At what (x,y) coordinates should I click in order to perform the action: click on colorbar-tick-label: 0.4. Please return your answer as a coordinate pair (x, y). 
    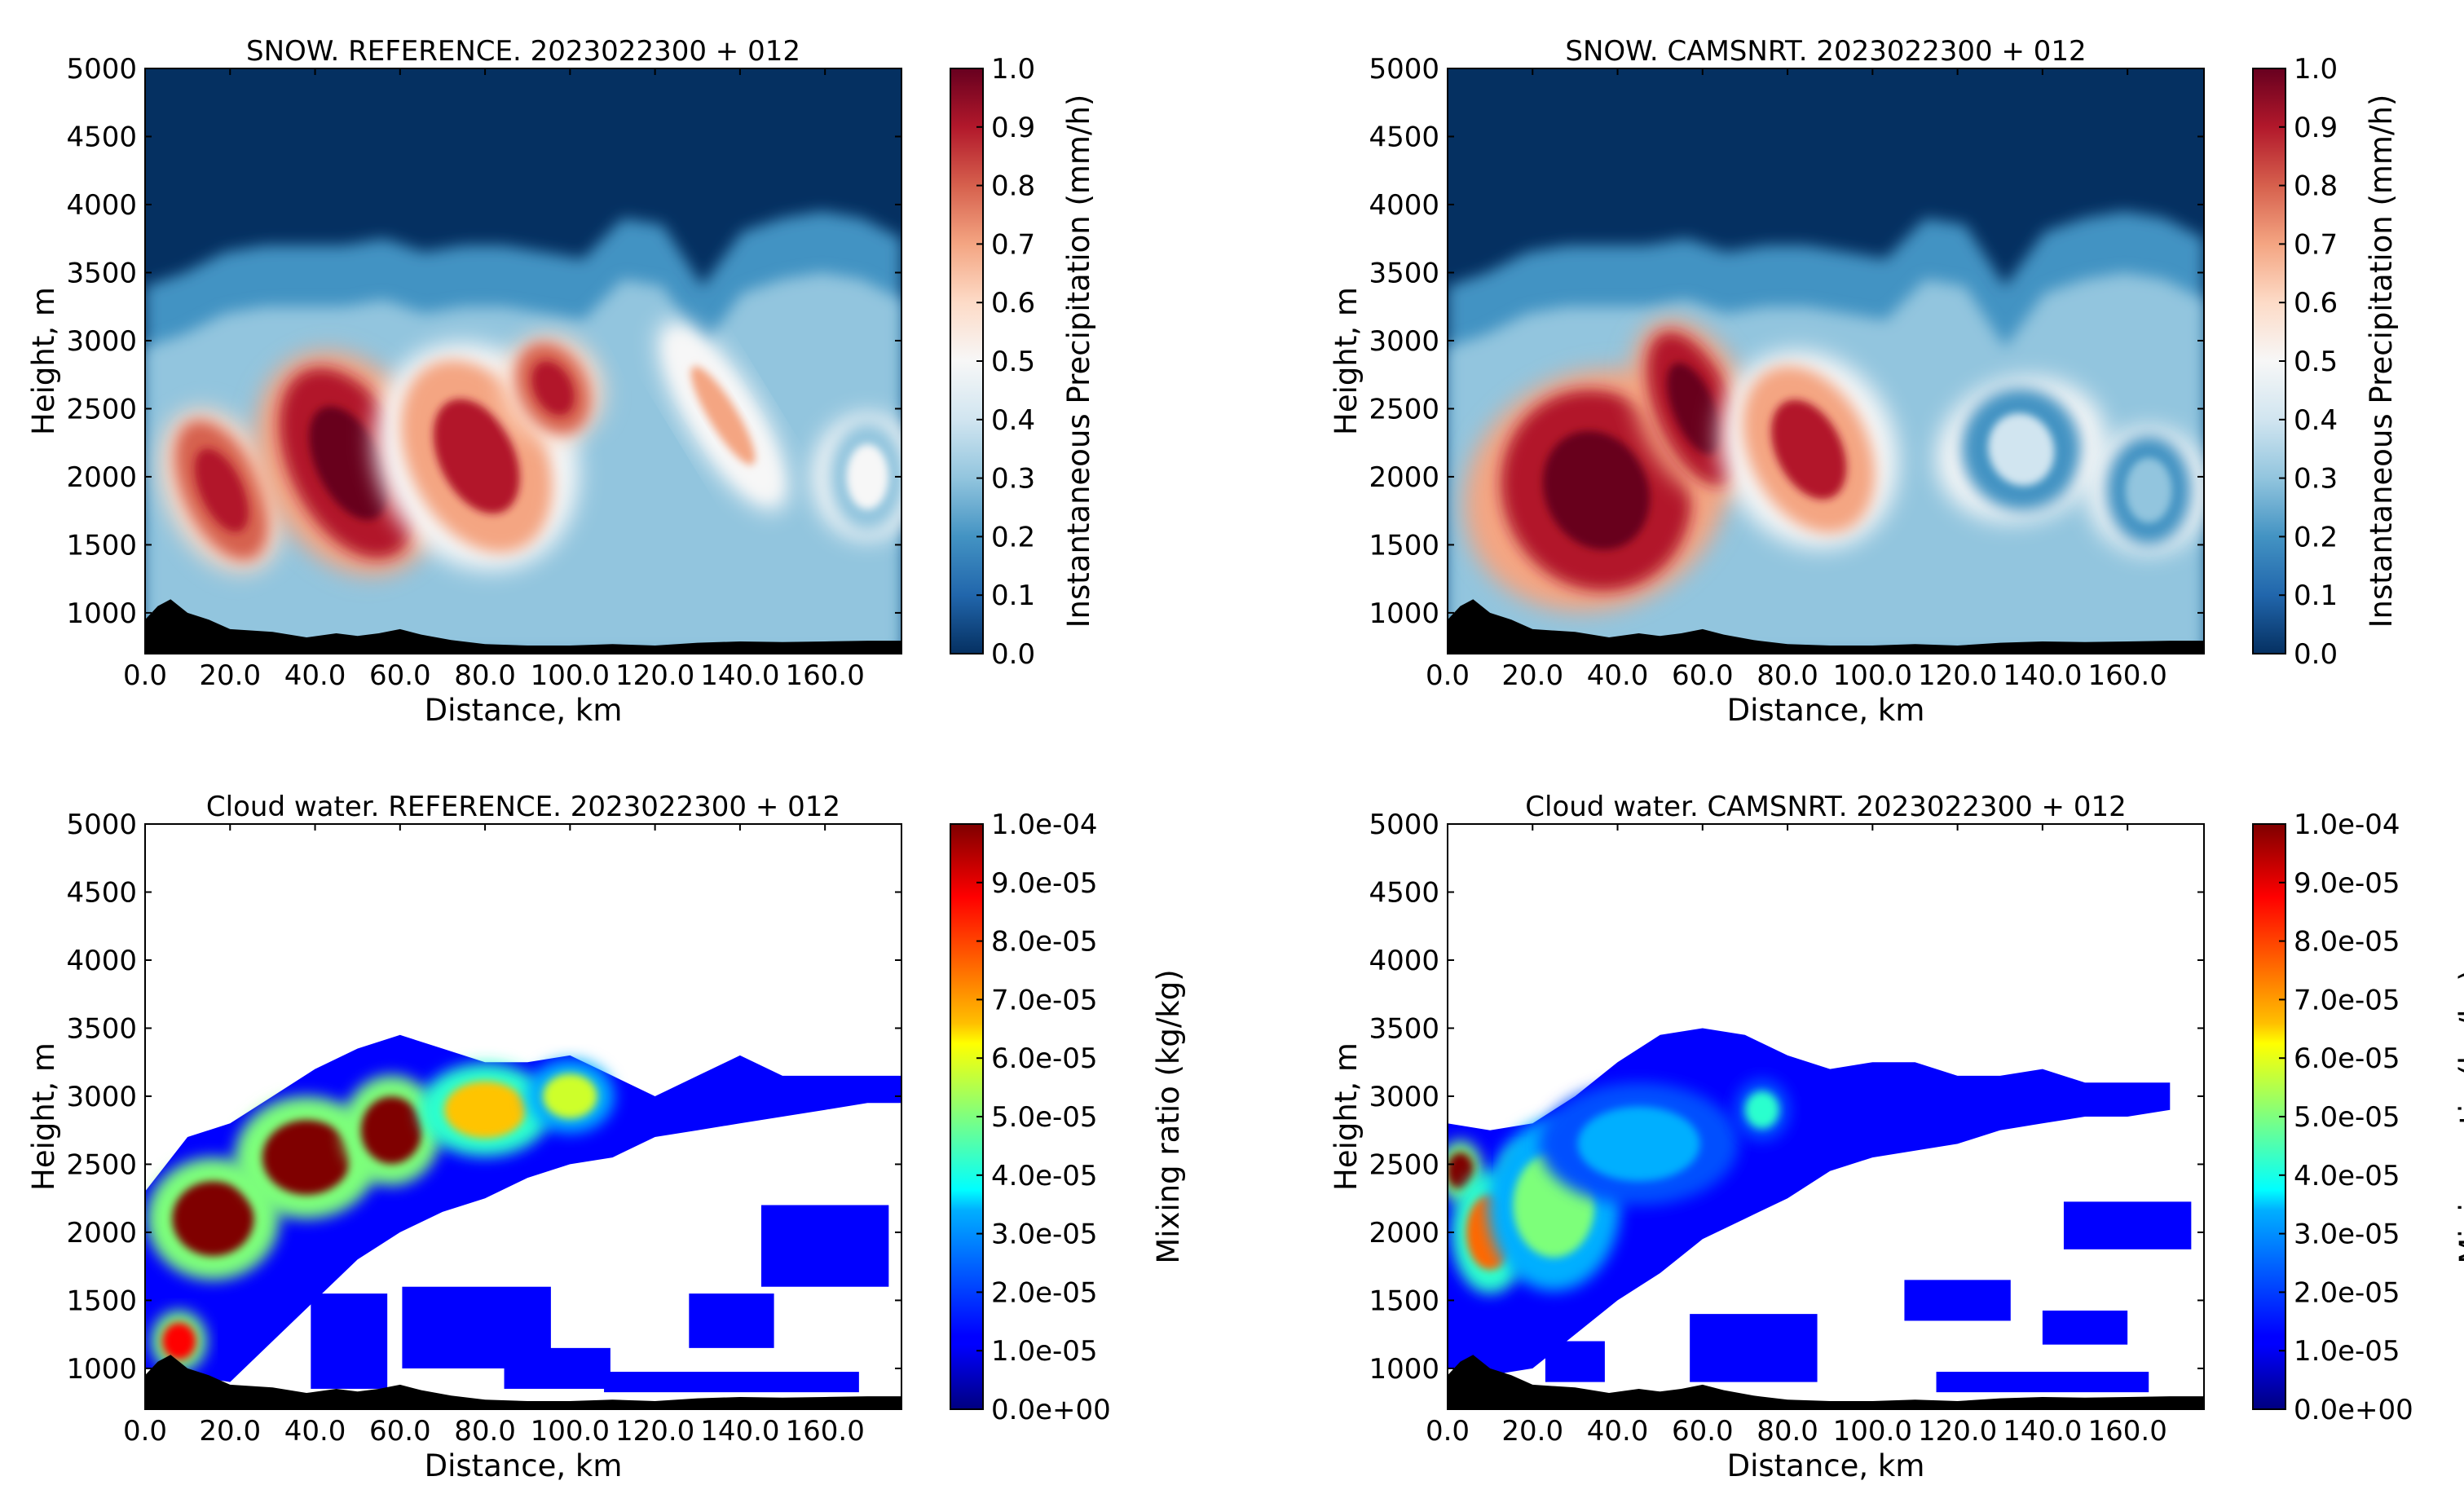
    Looking at the image, I should click on (2316, 420).